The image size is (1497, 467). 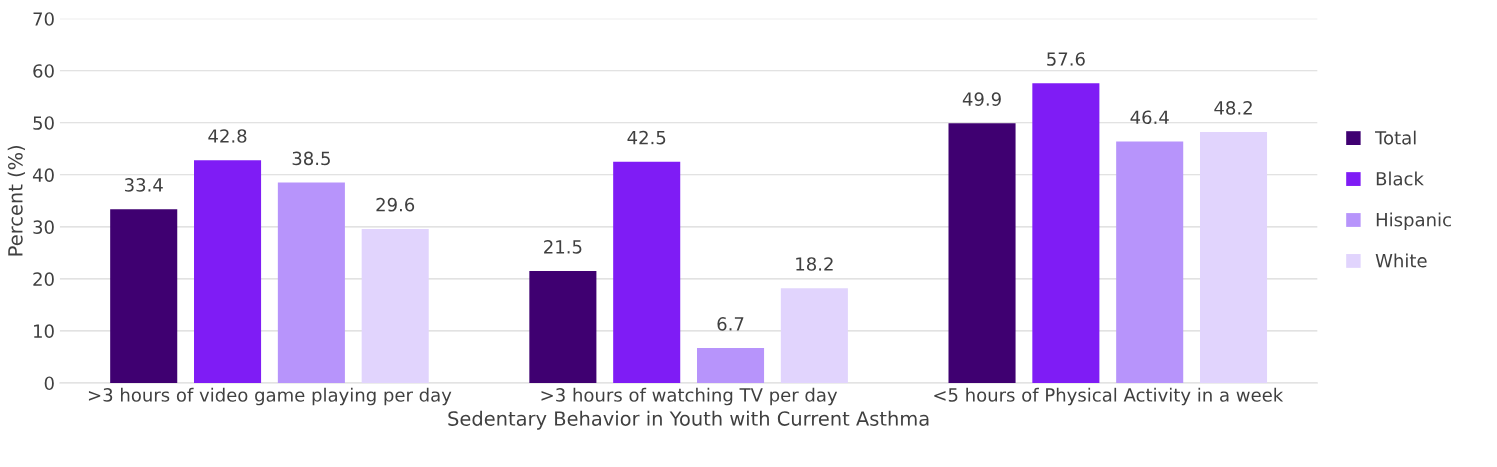 I want to click on data-label: 33.4, so click(x=143, y=185).